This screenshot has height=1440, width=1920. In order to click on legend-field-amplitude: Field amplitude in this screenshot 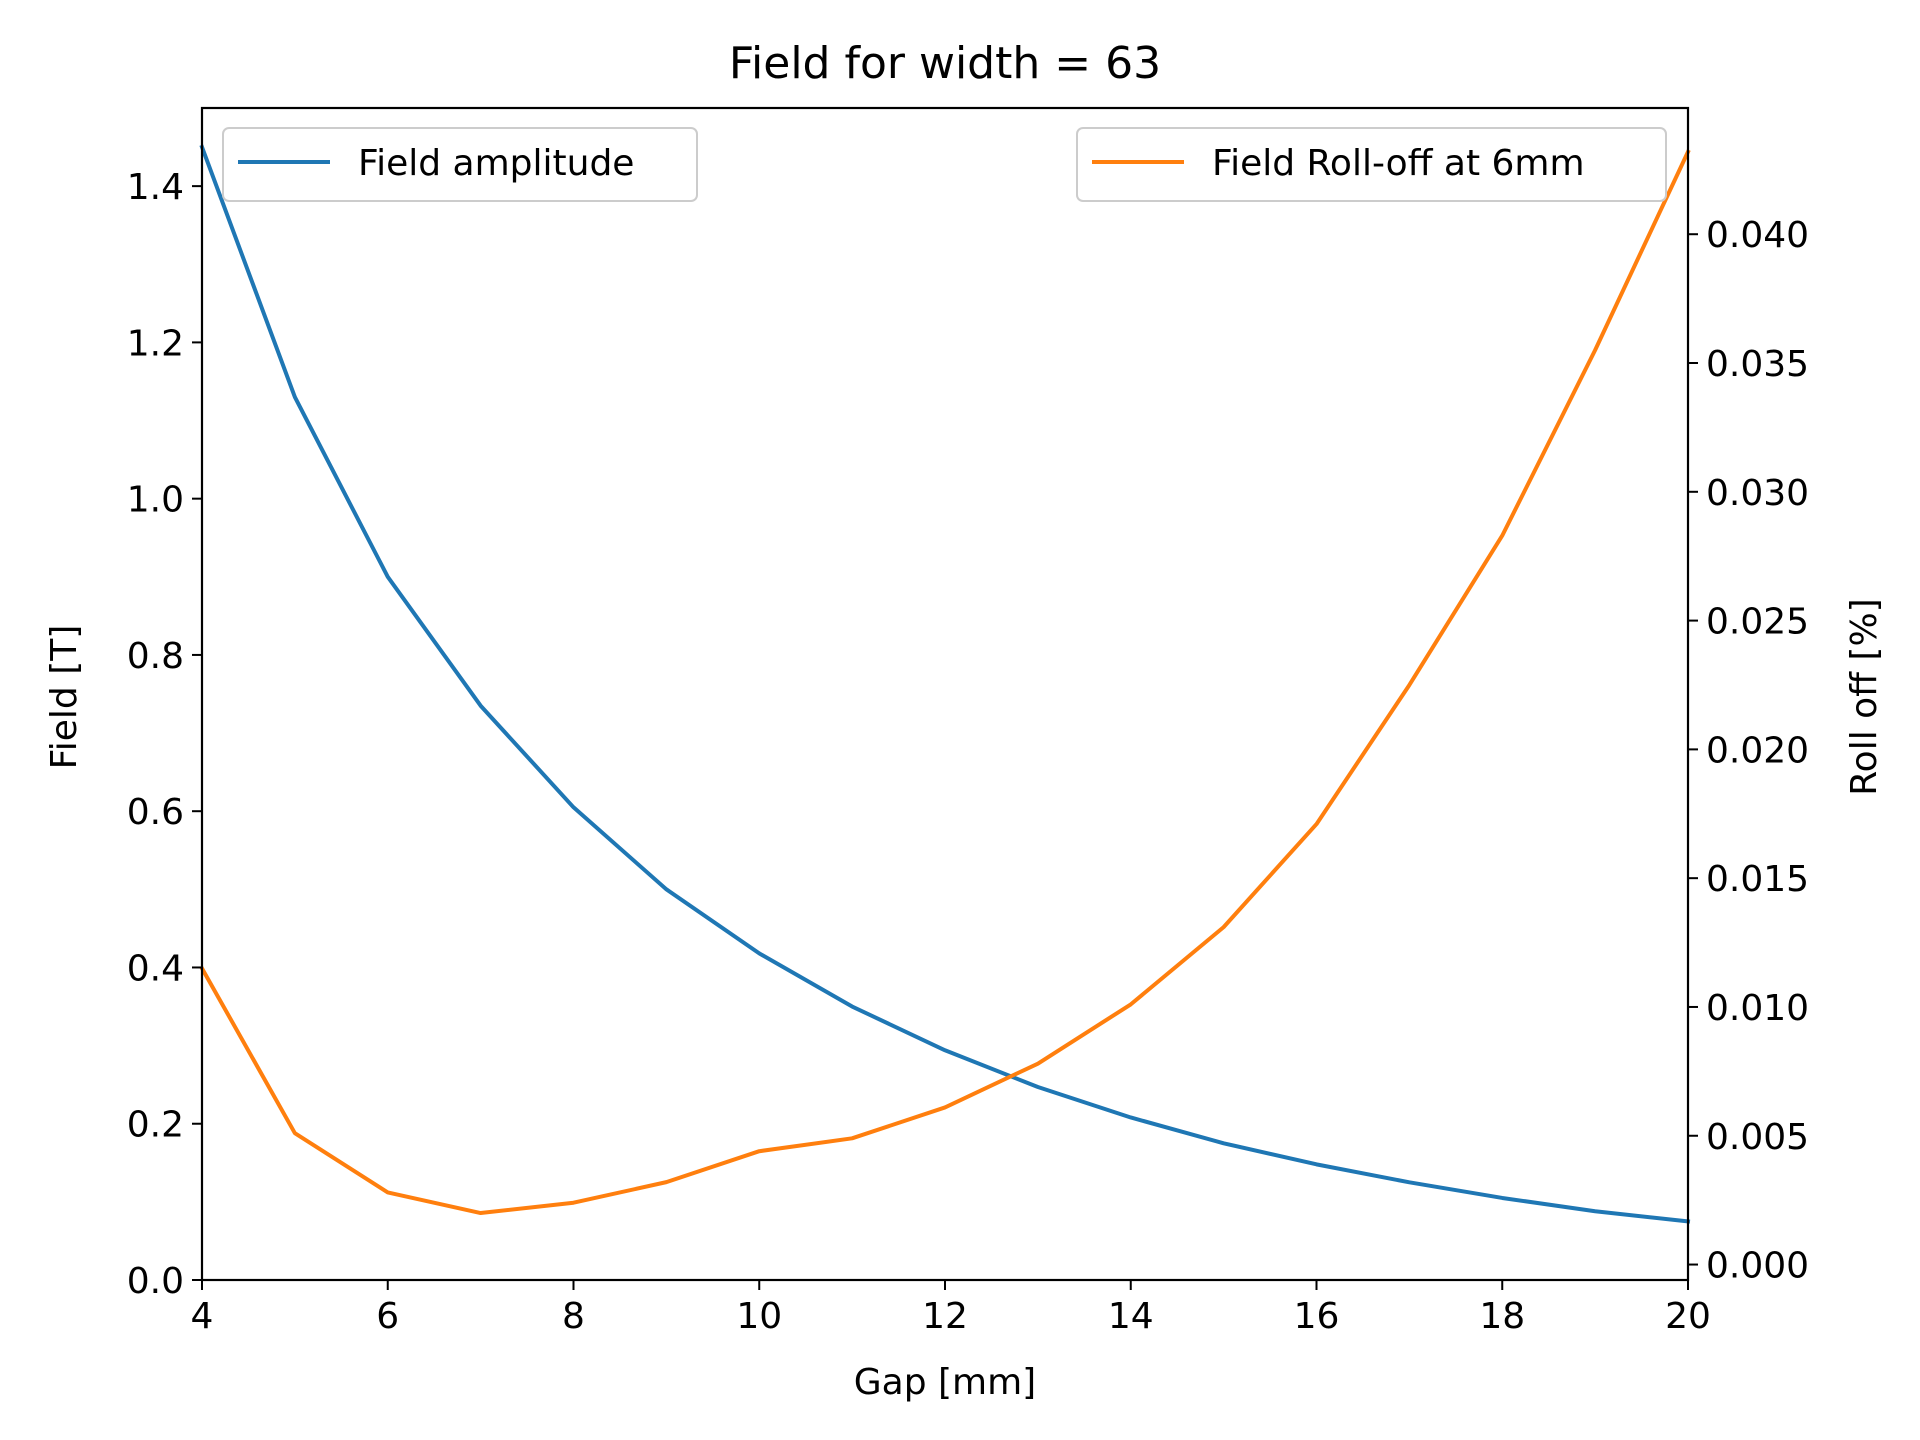, I will do `click(460, 164)`.